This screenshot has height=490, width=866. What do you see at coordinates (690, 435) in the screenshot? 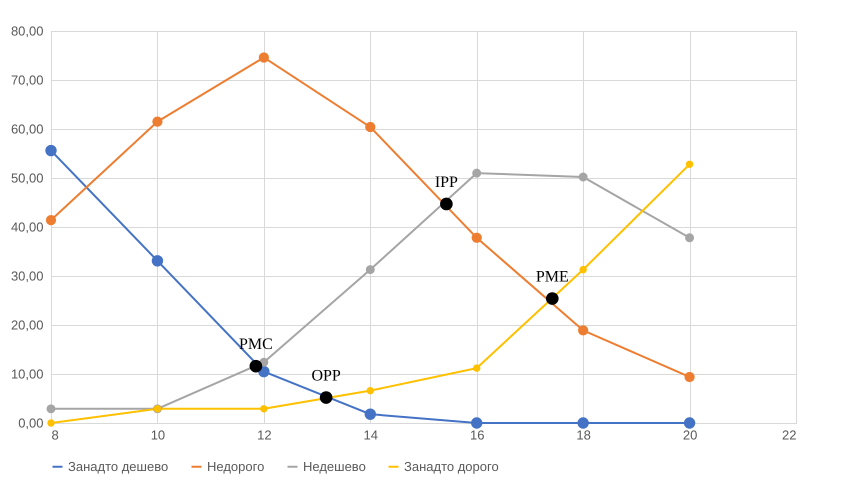
I see `x-tick-label: 20` at bounding box center [690, 435].